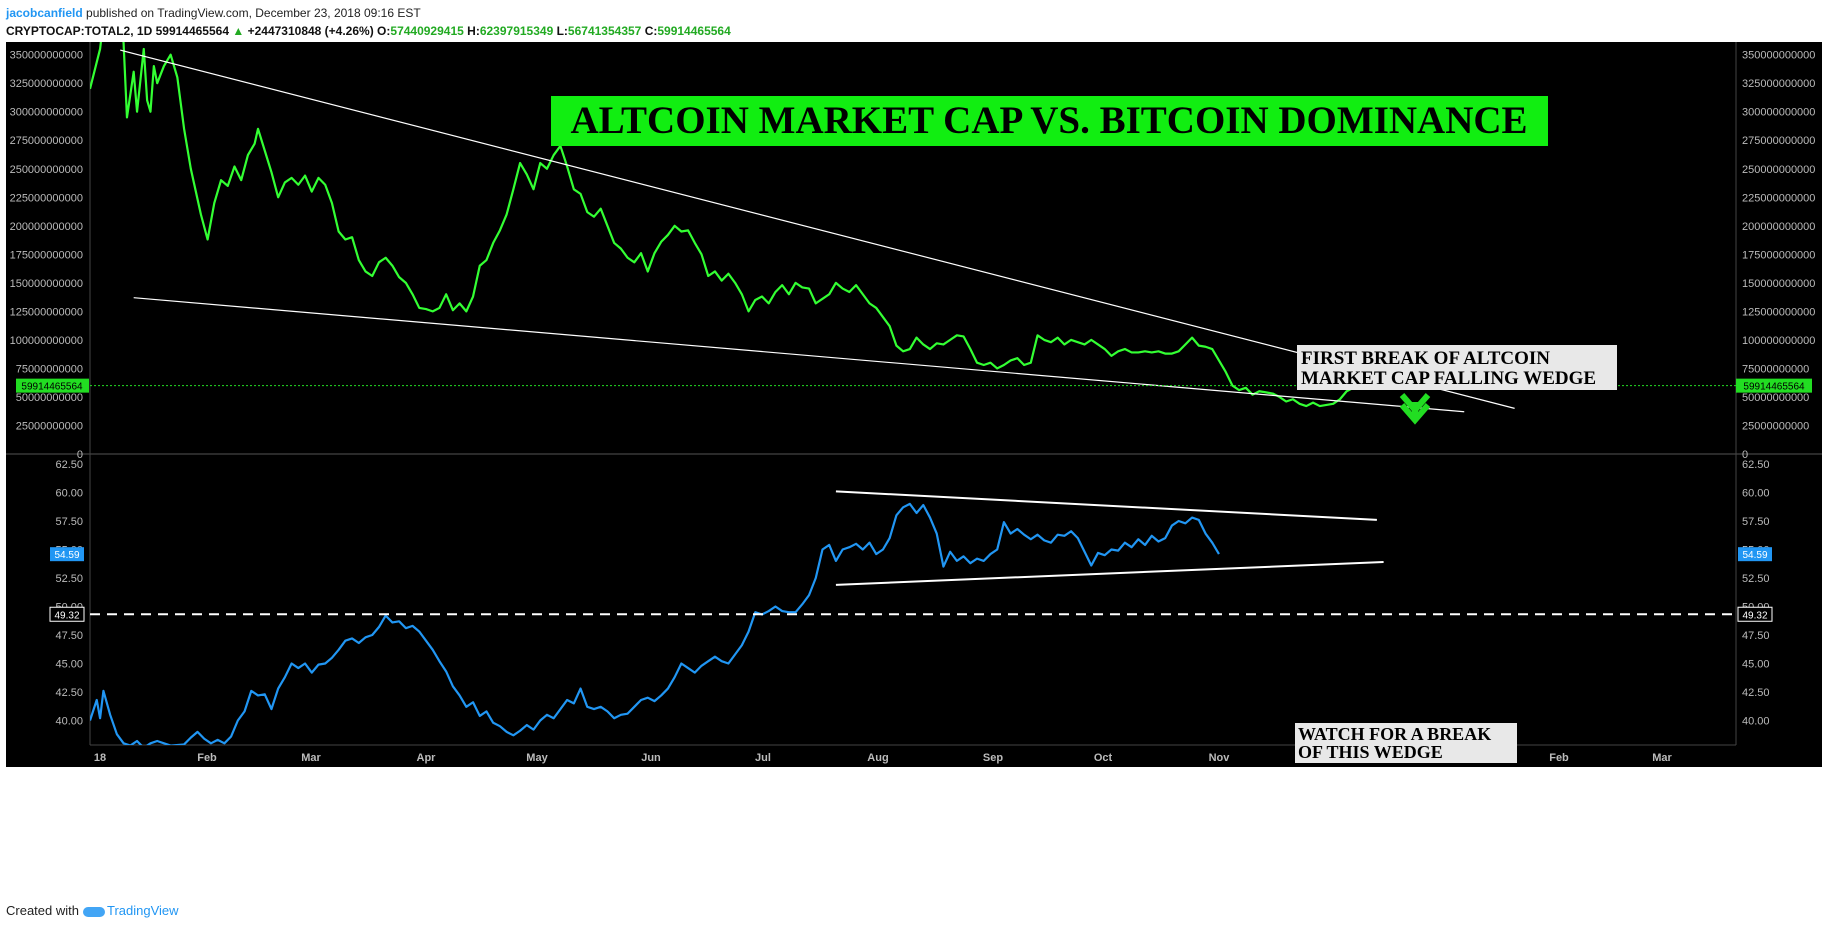 This screenshot has height=930, width=1828. Describe the element at coordinates (142, 910) in the screenshot. I see `tradingview-link: TradingView` at that location.